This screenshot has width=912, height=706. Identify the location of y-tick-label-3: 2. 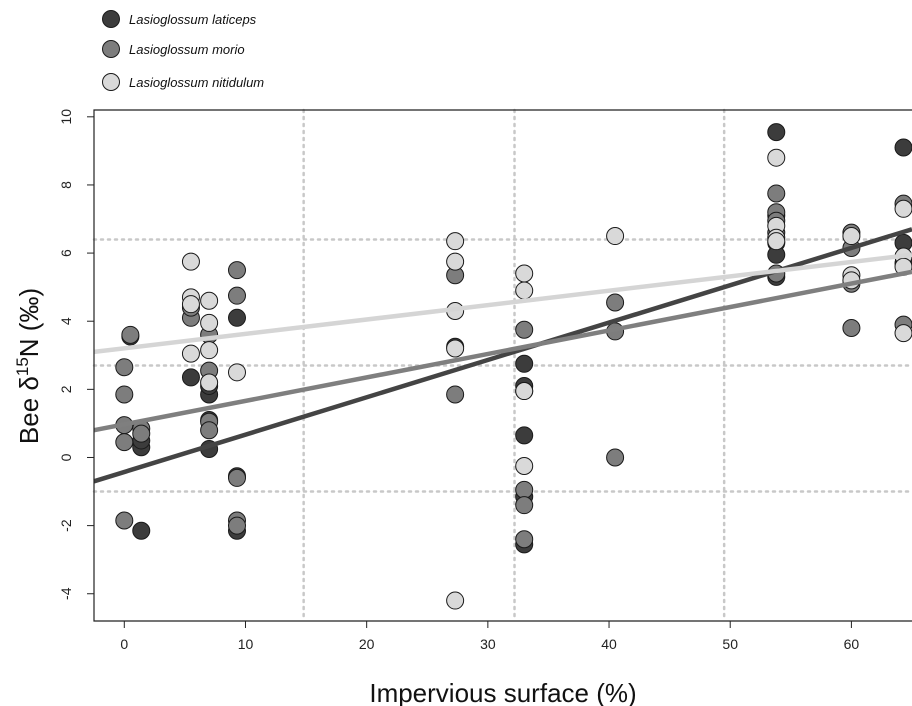
(66, 389).